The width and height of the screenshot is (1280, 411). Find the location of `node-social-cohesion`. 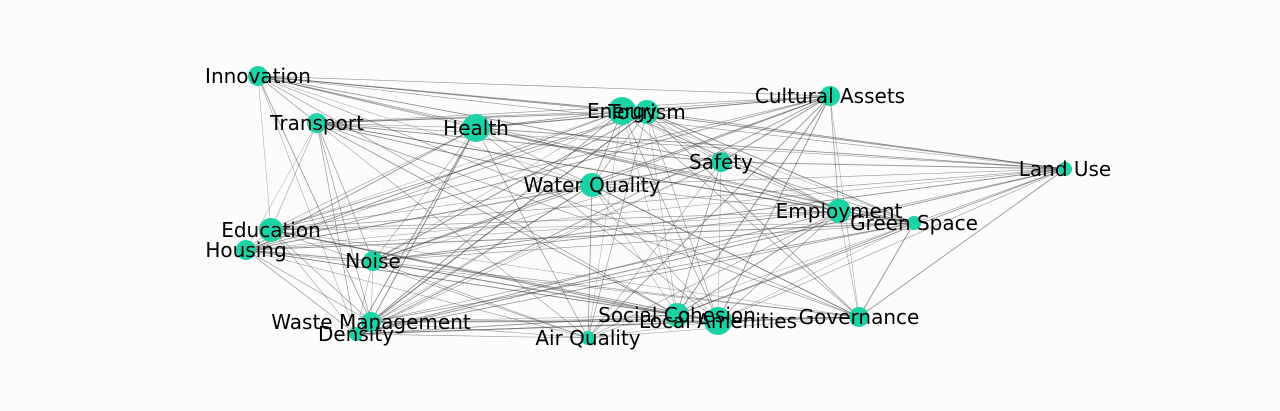

node-social-cohesion is located at coordinates (677, 315).